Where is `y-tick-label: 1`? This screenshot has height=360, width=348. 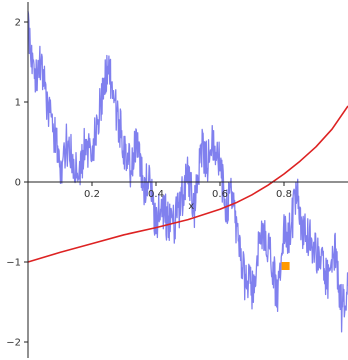
y-tick-label: 1 is located at coordinates (18, 103).